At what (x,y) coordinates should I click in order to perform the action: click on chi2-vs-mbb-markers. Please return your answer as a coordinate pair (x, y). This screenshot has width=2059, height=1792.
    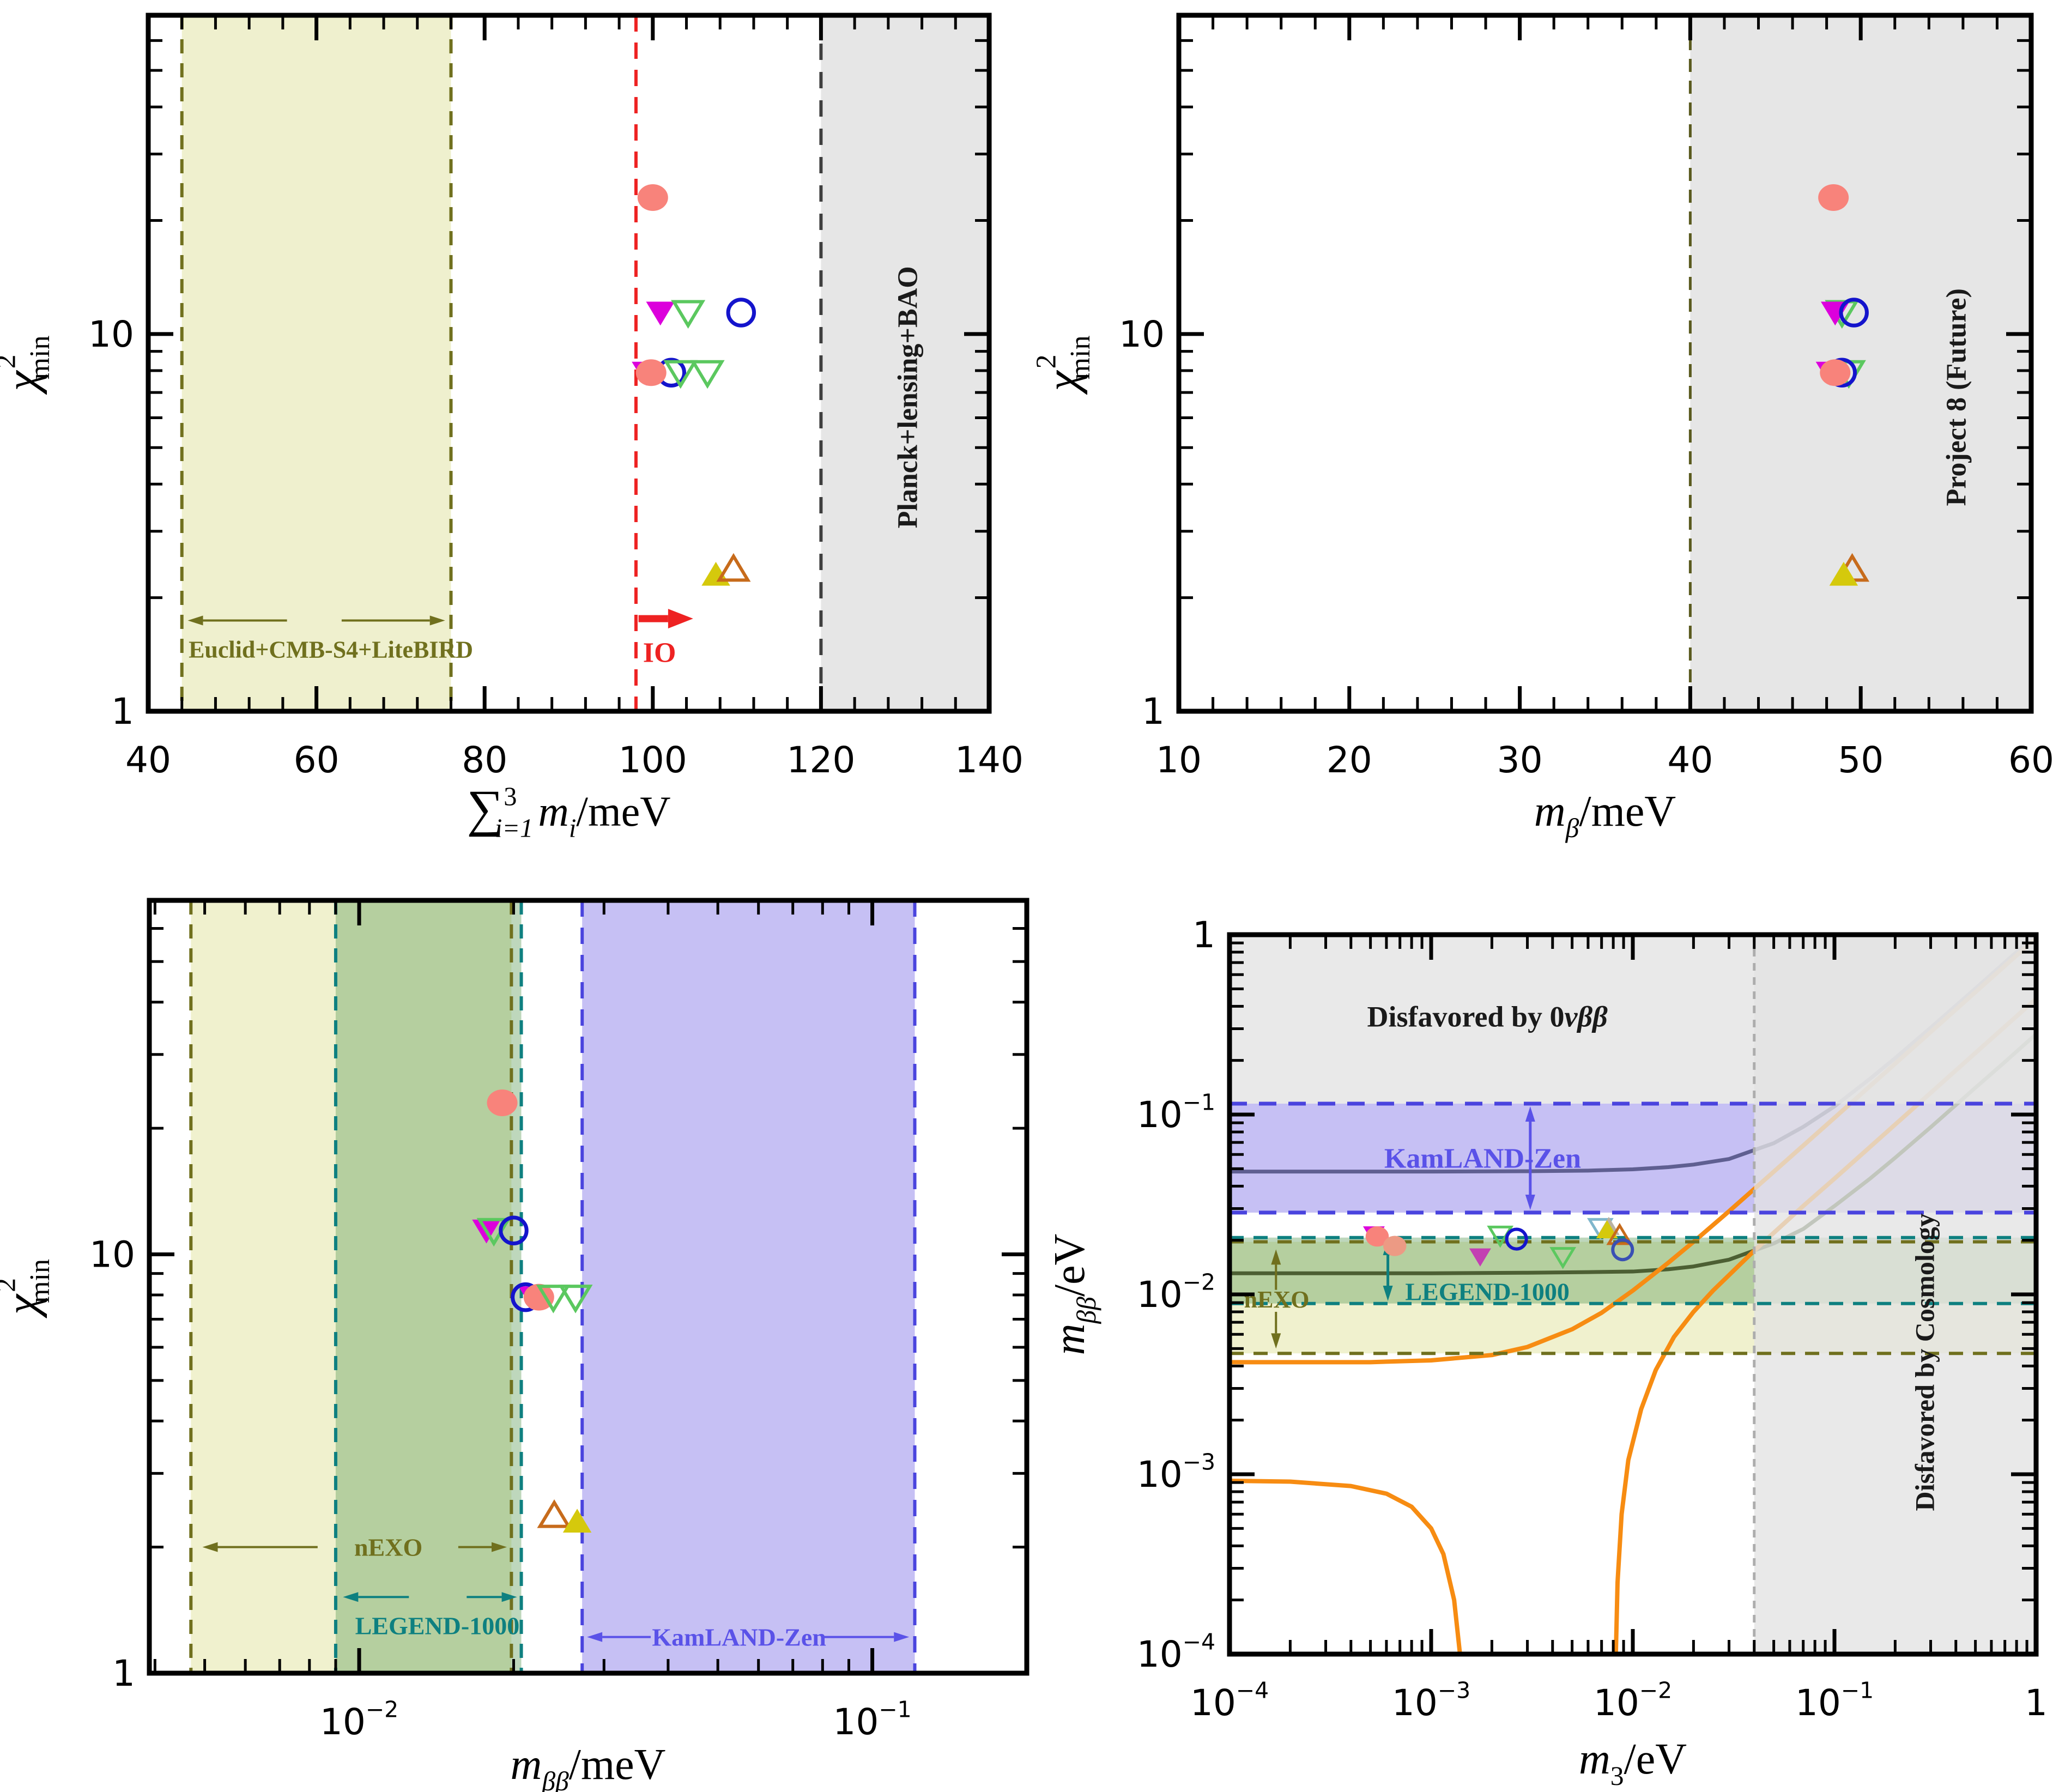
    Looking at the image, I should click on (532, 1311).